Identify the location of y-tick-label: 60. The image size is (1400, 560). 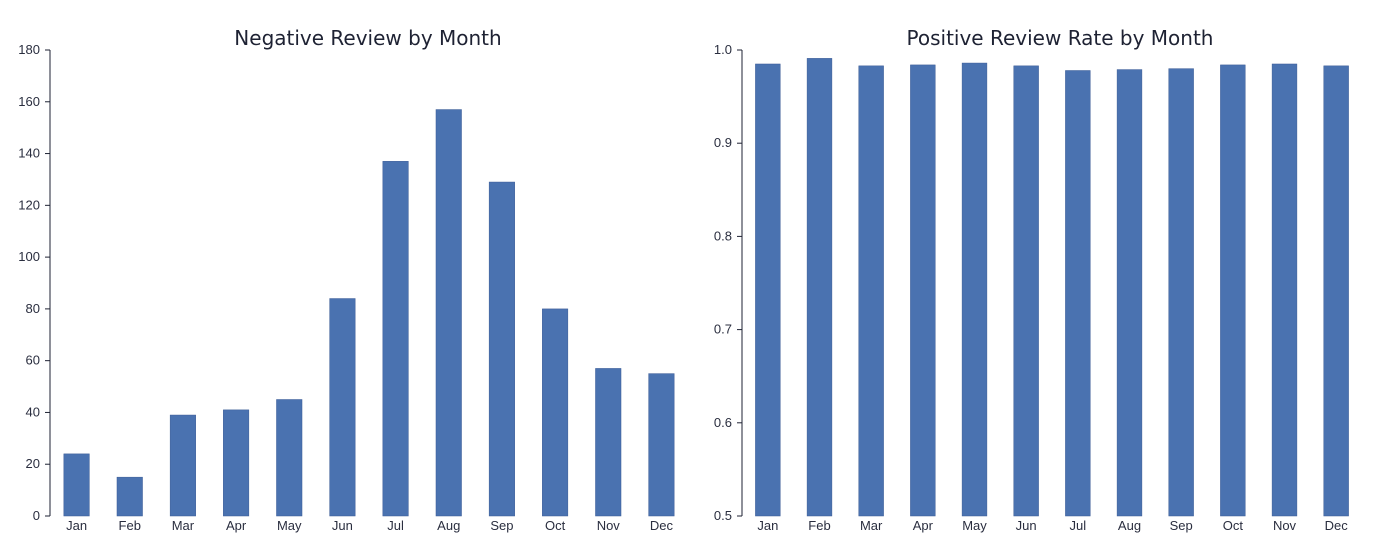
(33, 360).